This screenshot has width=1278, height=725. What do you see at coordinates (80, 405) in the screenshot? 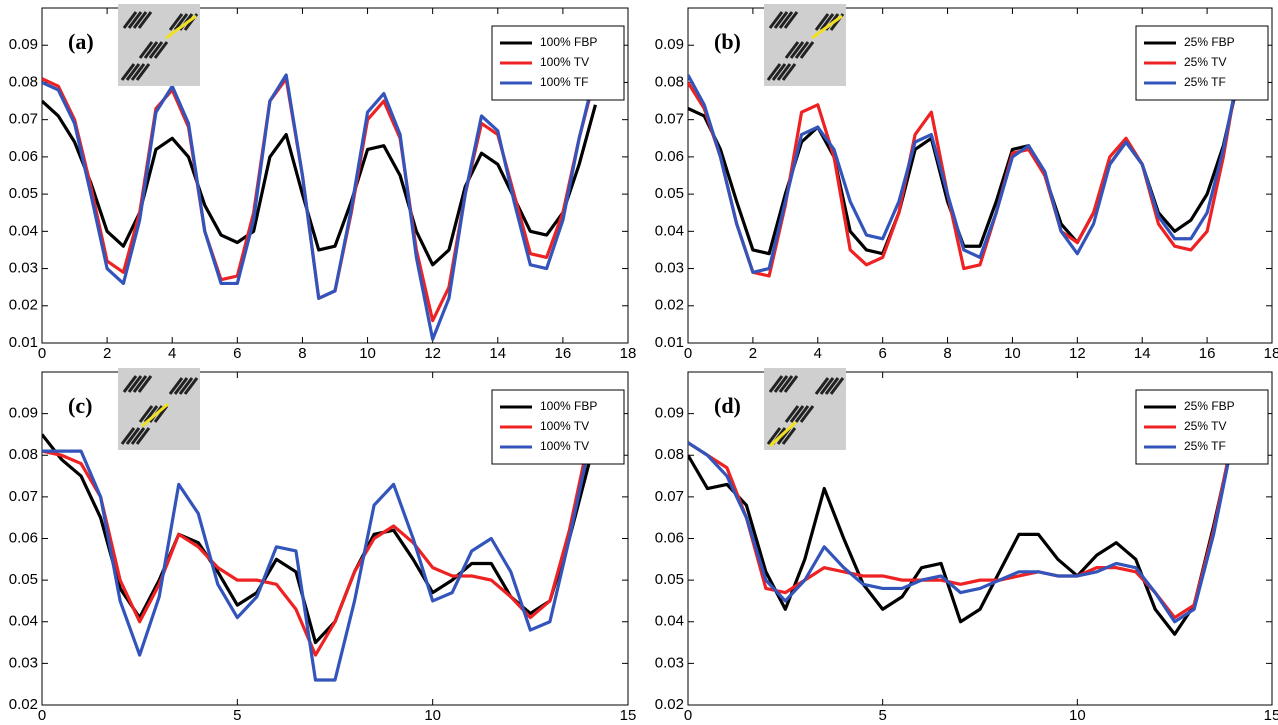
I see `panel-label: (c)` at bounding box center [80, 405].